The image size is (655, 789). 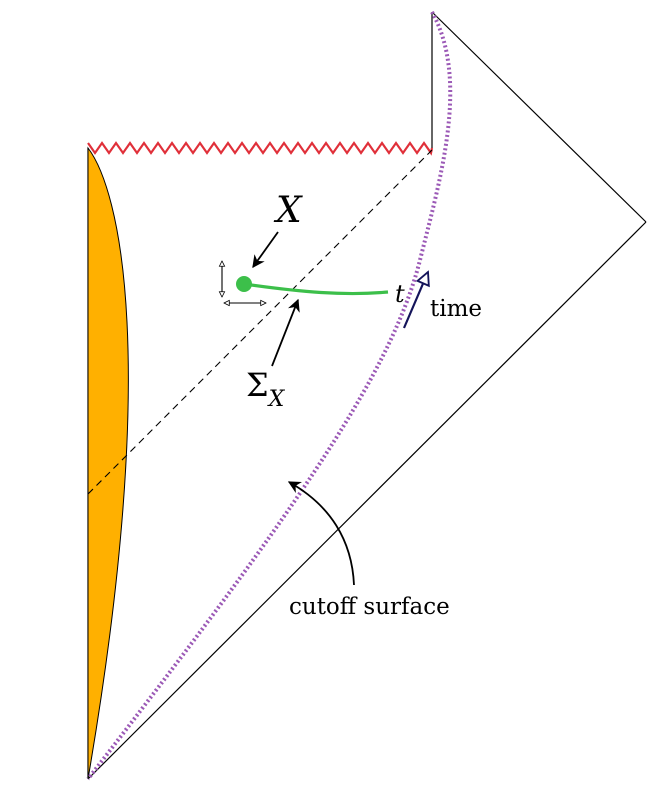 What do you see at coordinates (400, 294) in the screenshot?
I see `label-t: t` at bounding box center [400, 294].